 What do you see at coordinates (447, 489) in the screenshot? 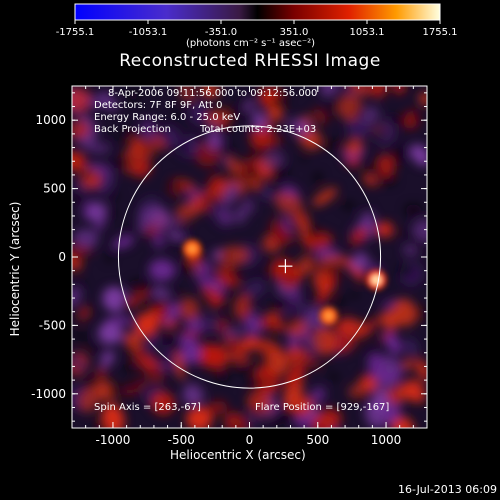
I see `footer-date: 16-Jul-2013 06:09` at bounding box center [447, 489].